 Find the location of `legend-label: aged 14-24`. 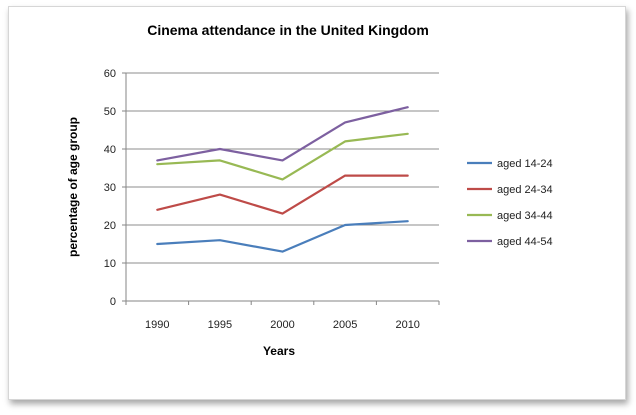

legend-label: aged 14-24 is located at coordinates (525, 164).